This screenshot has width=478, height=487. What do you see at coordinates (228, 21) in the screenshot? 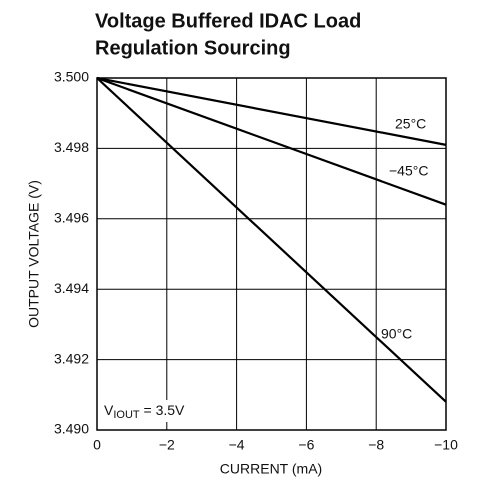
I see `chart-title-line: Voltage Buffered IDAC Load` at bounding box center [228, 21].